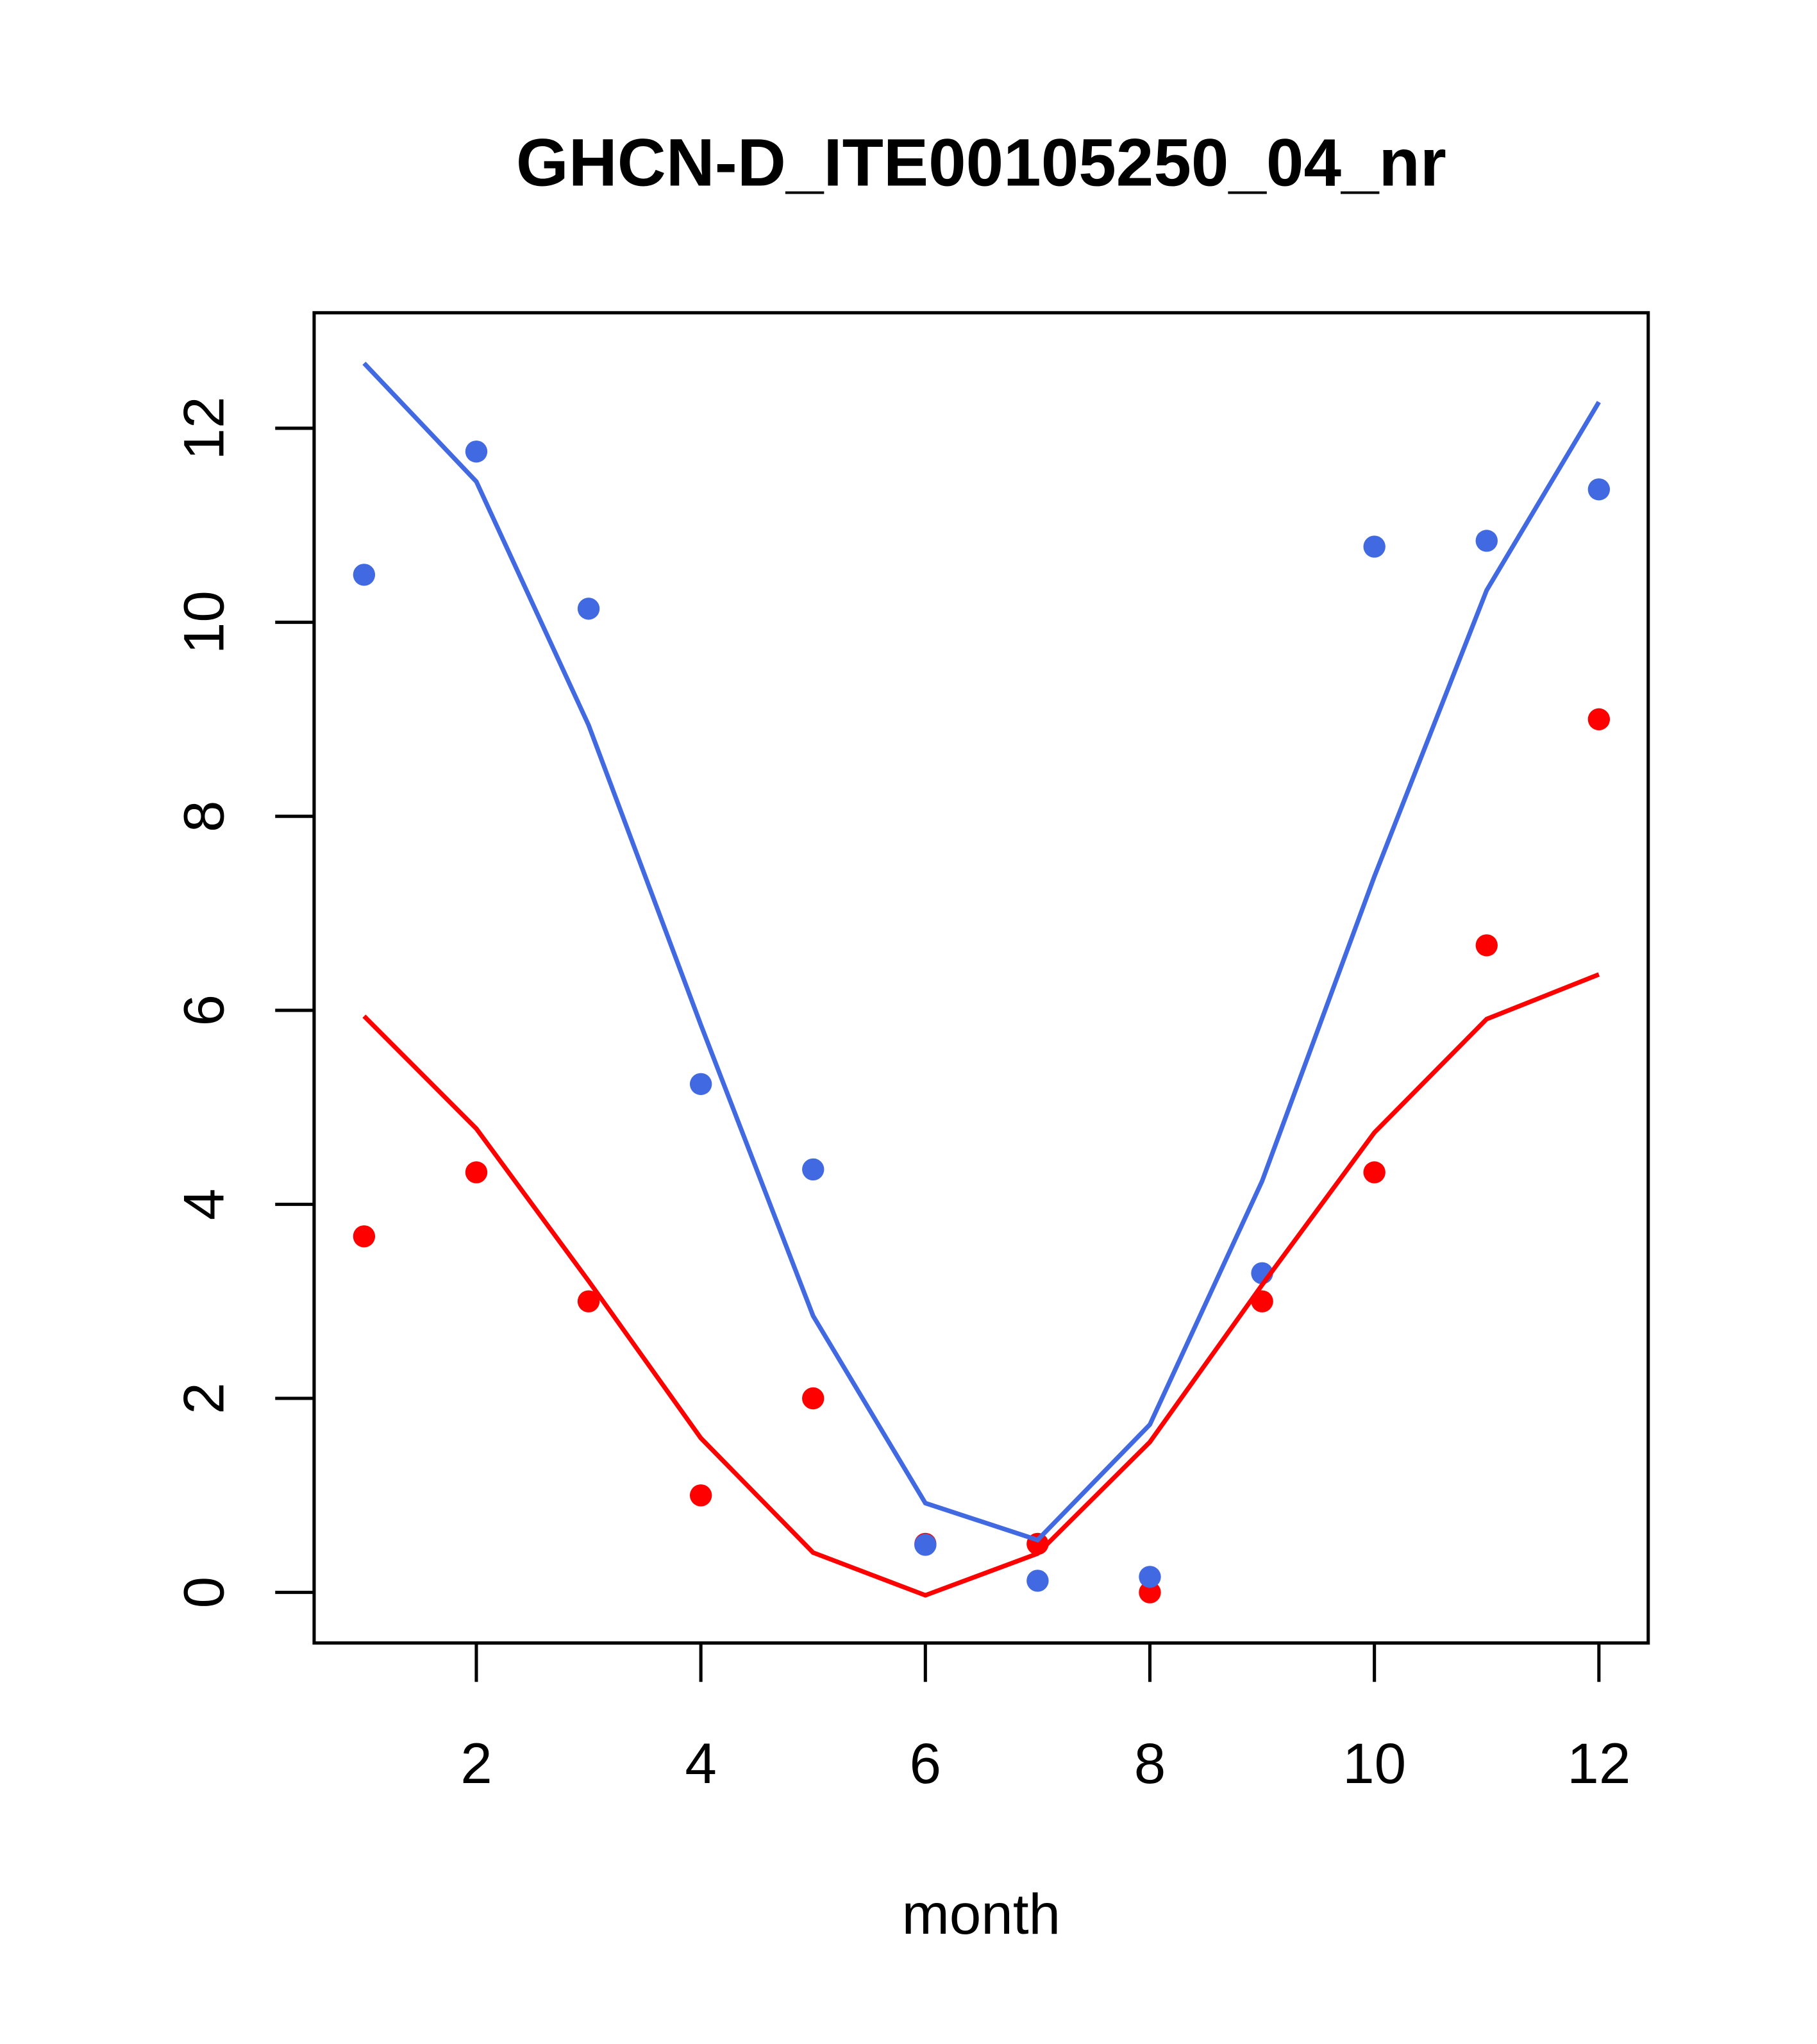  I want to click on y-tick-label: 4, so click(203, 1205).